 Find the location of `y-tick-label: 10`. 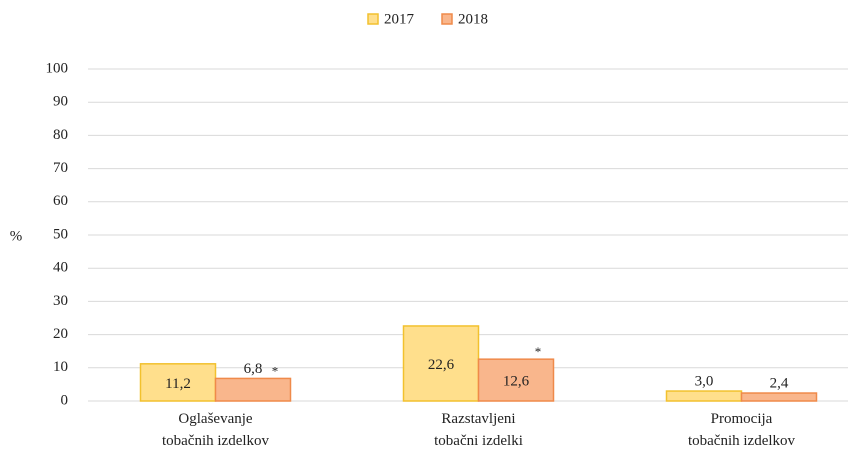

y-tick-label: 10 is located at coordinates (60, 367).